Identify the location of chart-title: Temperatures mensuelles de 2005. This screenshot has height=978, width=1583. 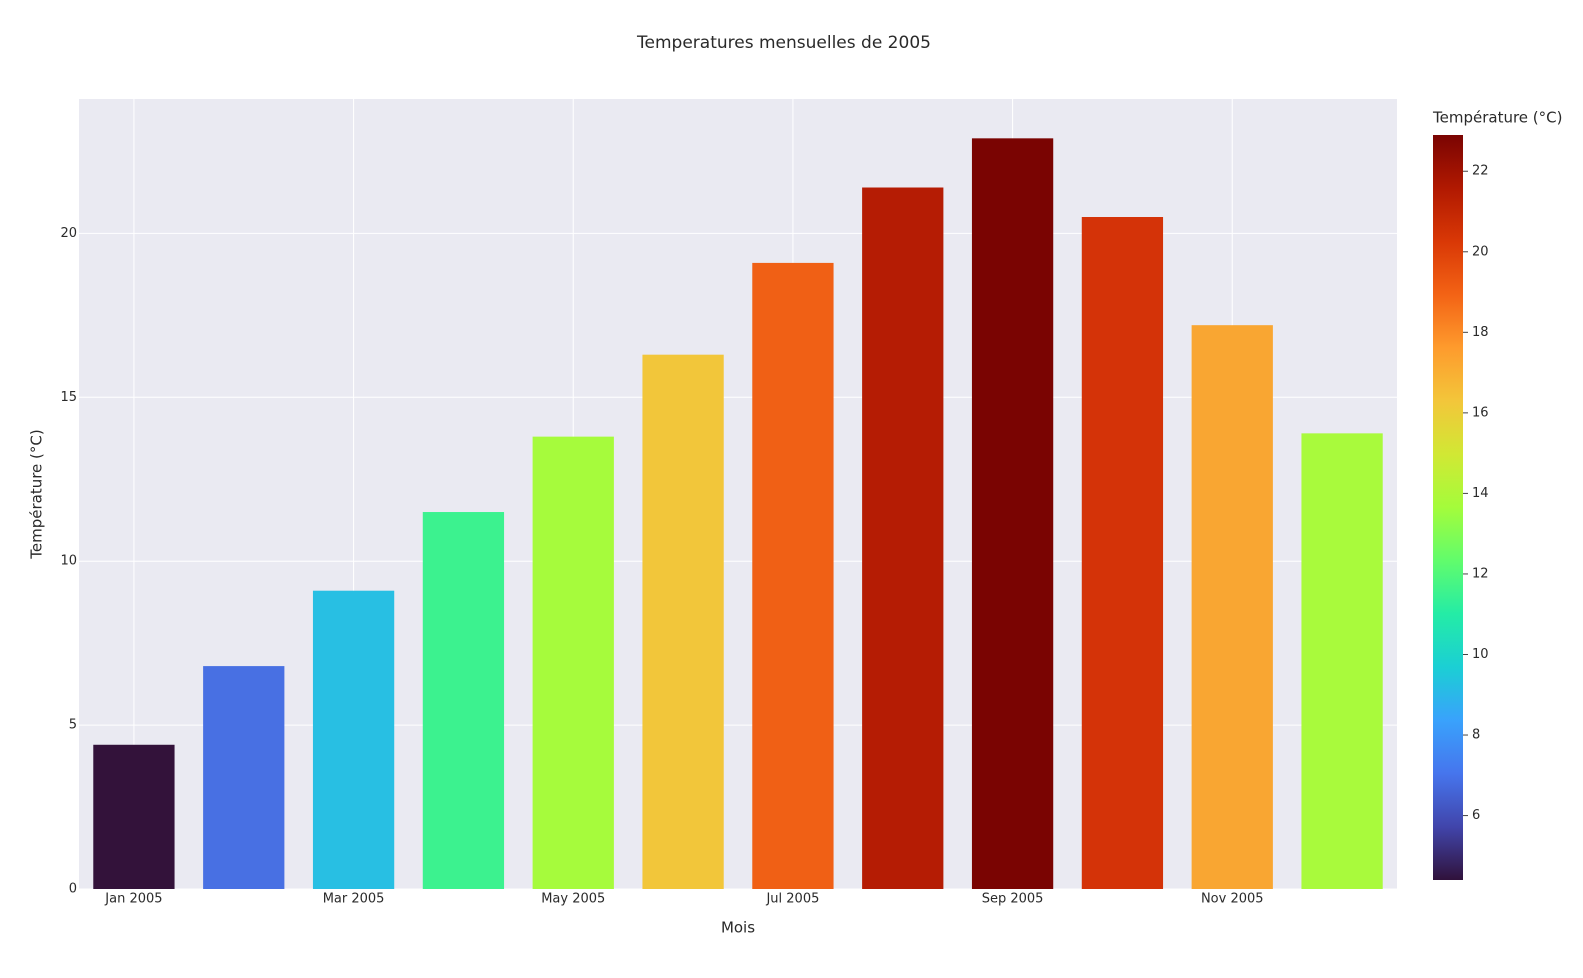
(783, 43).